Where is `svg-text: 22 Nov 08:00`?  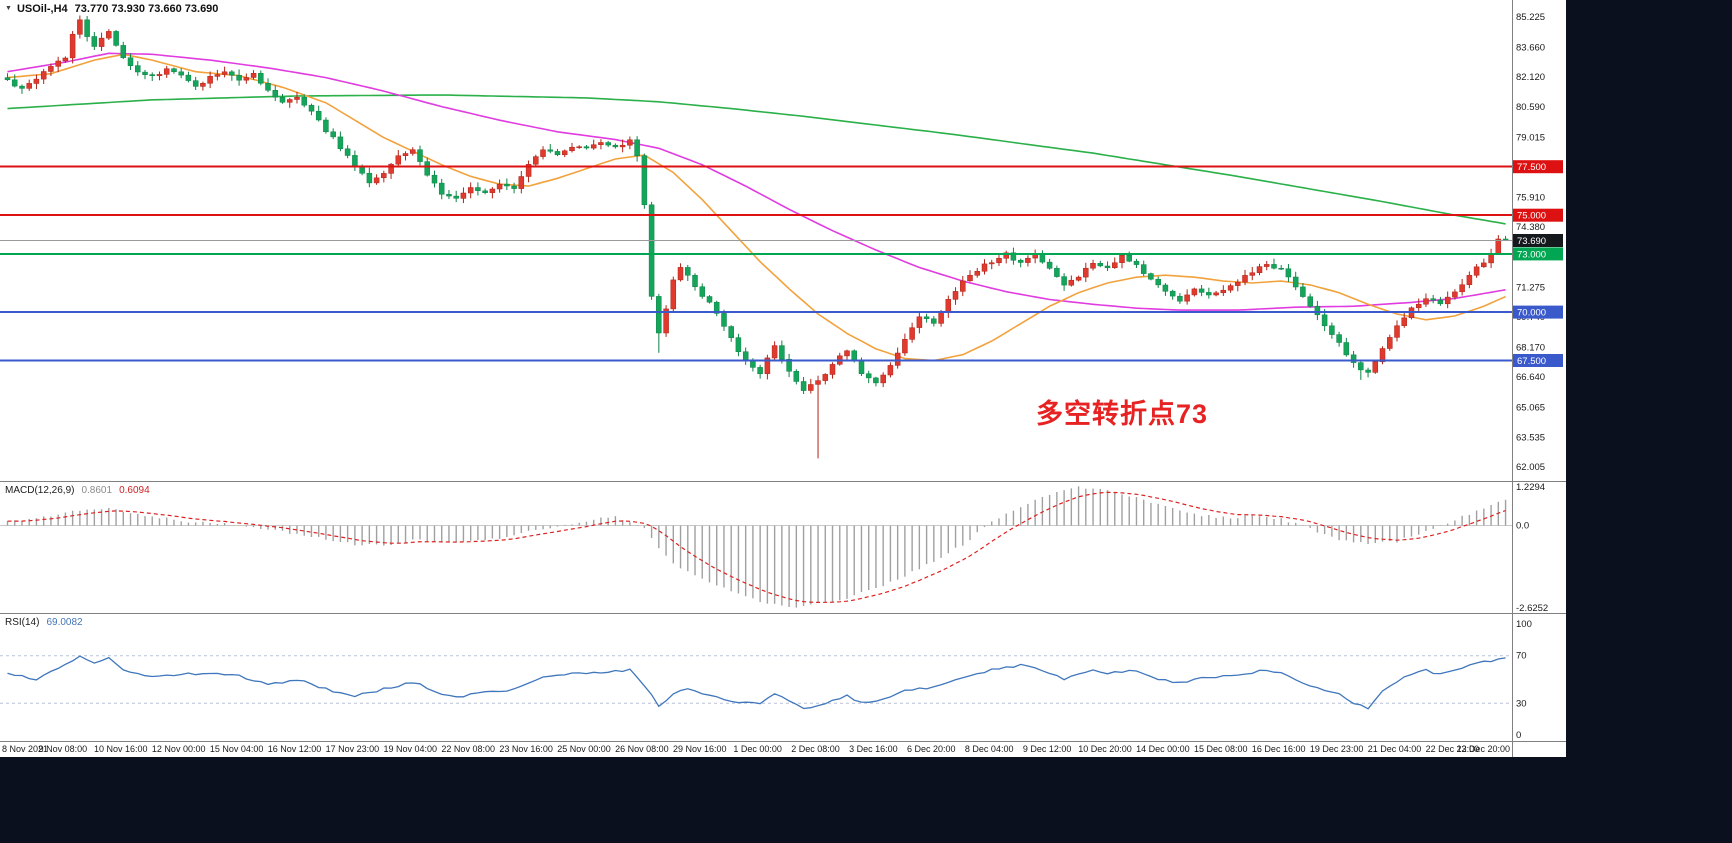 svg-text: 22 Nov 08:00 is located at coordinates (468, 749).